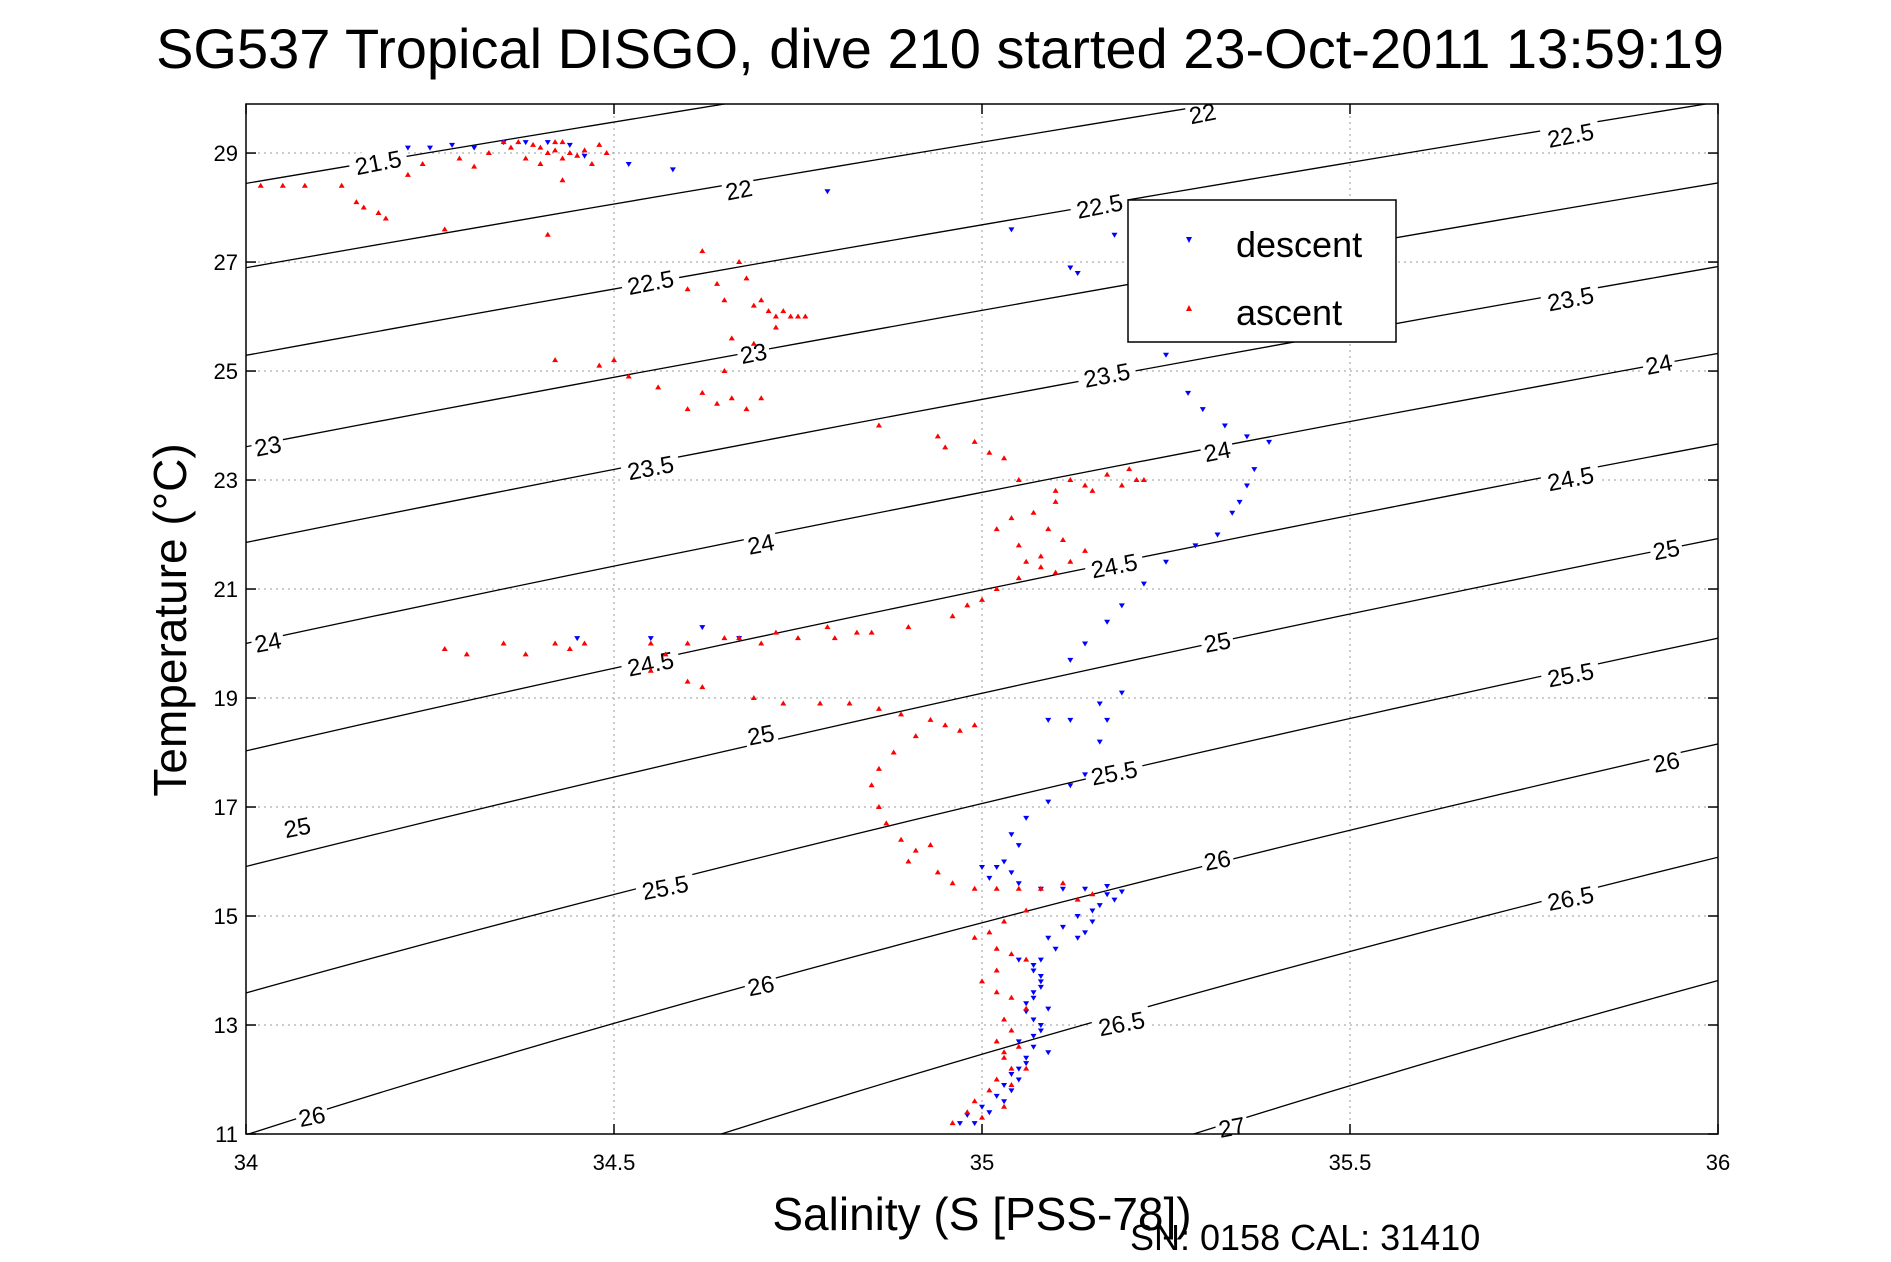 The image size is (1891, 1262). I want to click on contour-label-text: 23, so click(267, 447).